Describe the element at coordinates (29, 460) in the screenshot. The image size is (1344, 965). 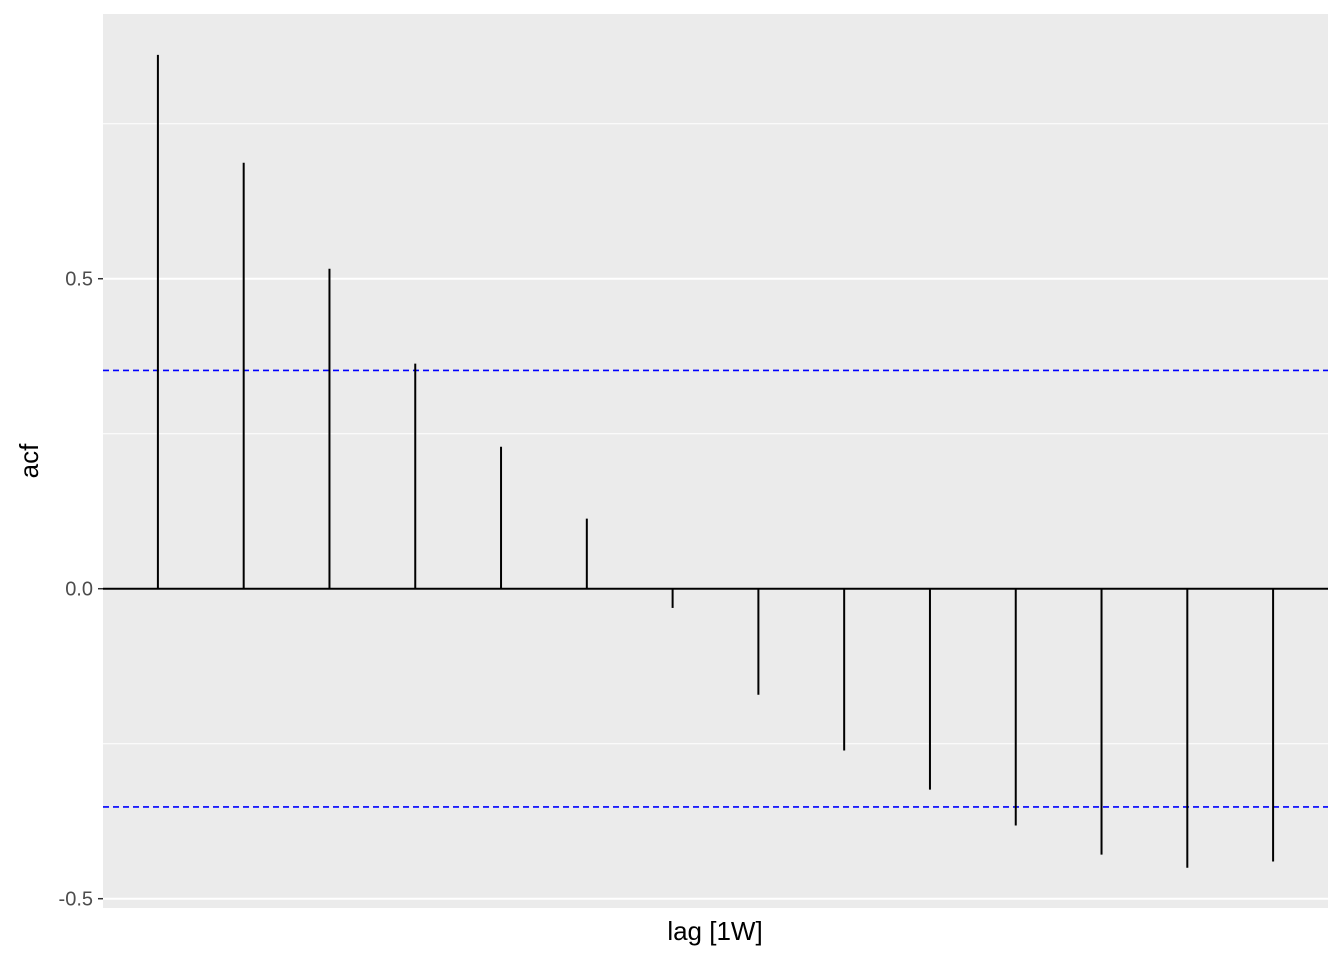
I see `y-axis-label: acf` at that location.